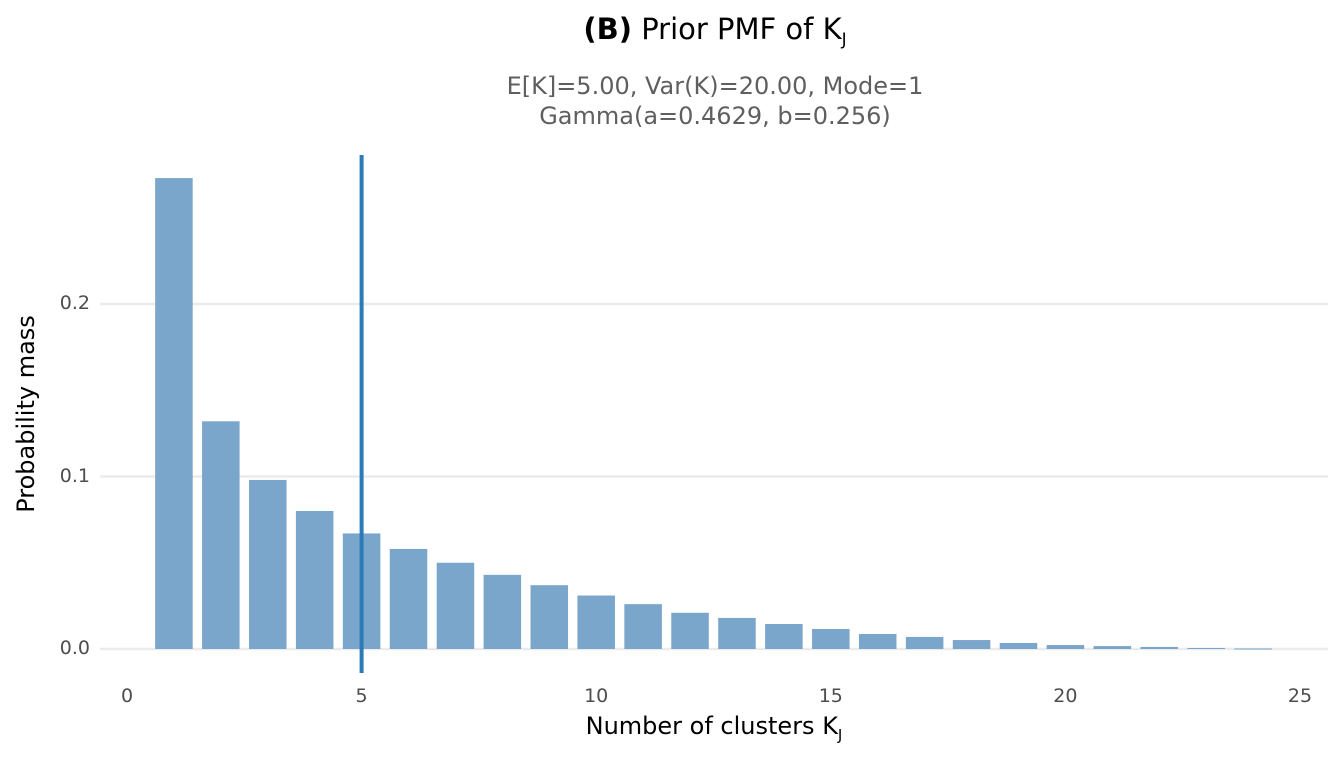 Image resolution: width=1344 pixels, height=768 pixels. I want to click on x-axis-title-text: Number of clusters K, so click(711, 726).